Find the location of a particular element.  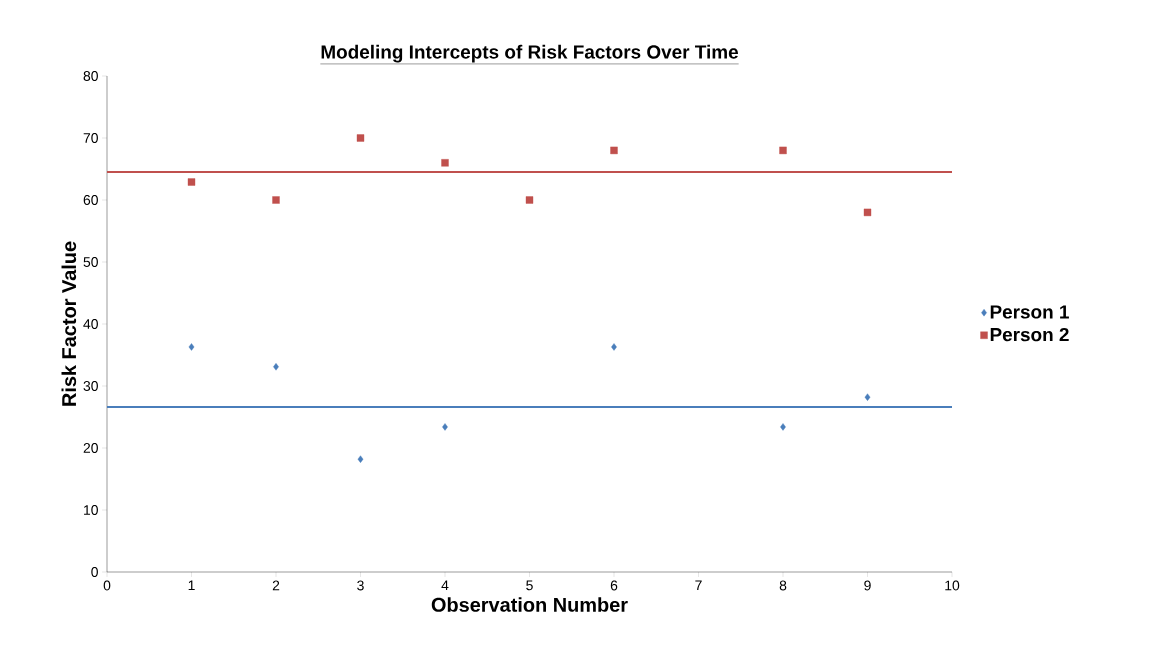

y-tick-label: 80 is located at coordinates (90, 76).